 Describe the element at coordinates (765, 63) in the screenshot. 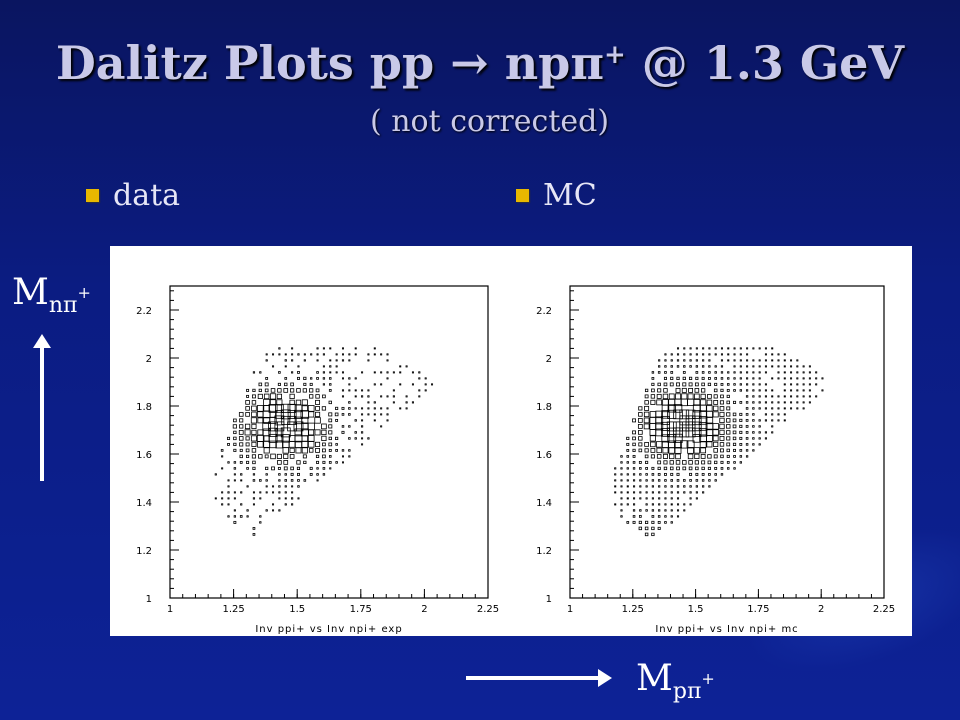

I see `title-tail: @ 1.3 GeV` at that location.